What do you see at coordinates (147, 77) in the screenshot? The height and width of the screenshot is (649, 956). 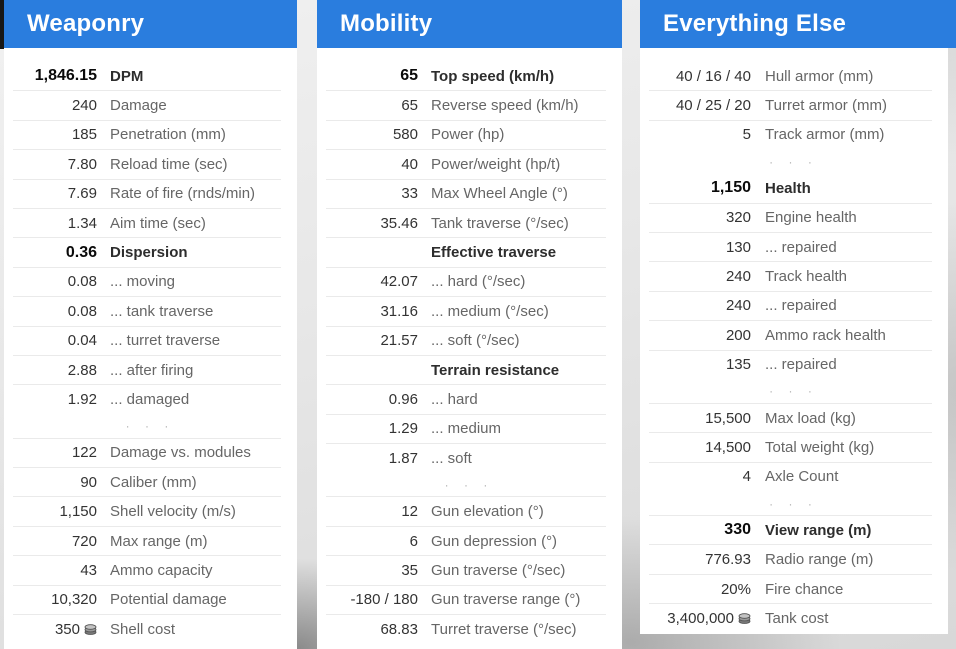 I see `stat-row: 1,846.15 DPM` at bounding box center [147, 77].